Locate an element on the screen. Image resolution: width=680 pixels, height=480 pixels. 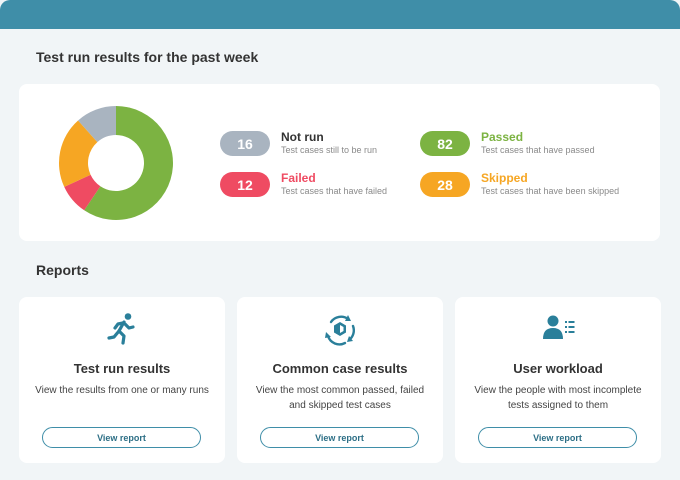
stat-description: Test cases that have failed is located at coordinates (334, 191).